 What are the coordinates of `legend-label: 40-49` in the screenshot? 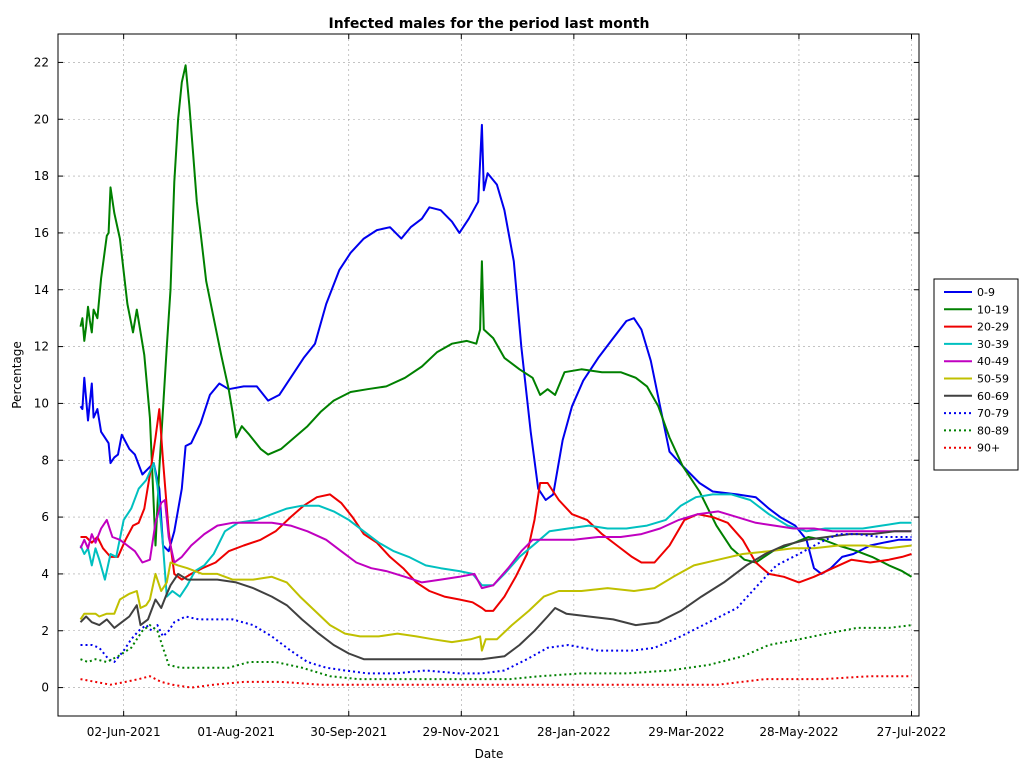 It's located at (993, 361).